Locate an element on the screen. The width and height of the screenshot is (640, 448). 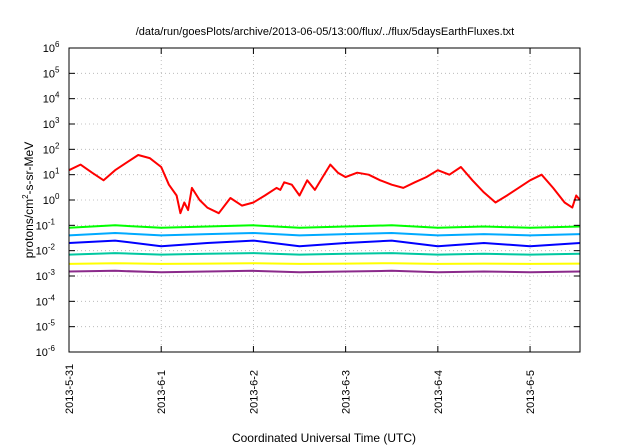
x-tick-label: 2013-6-2 is located at coordinates (254, 392).